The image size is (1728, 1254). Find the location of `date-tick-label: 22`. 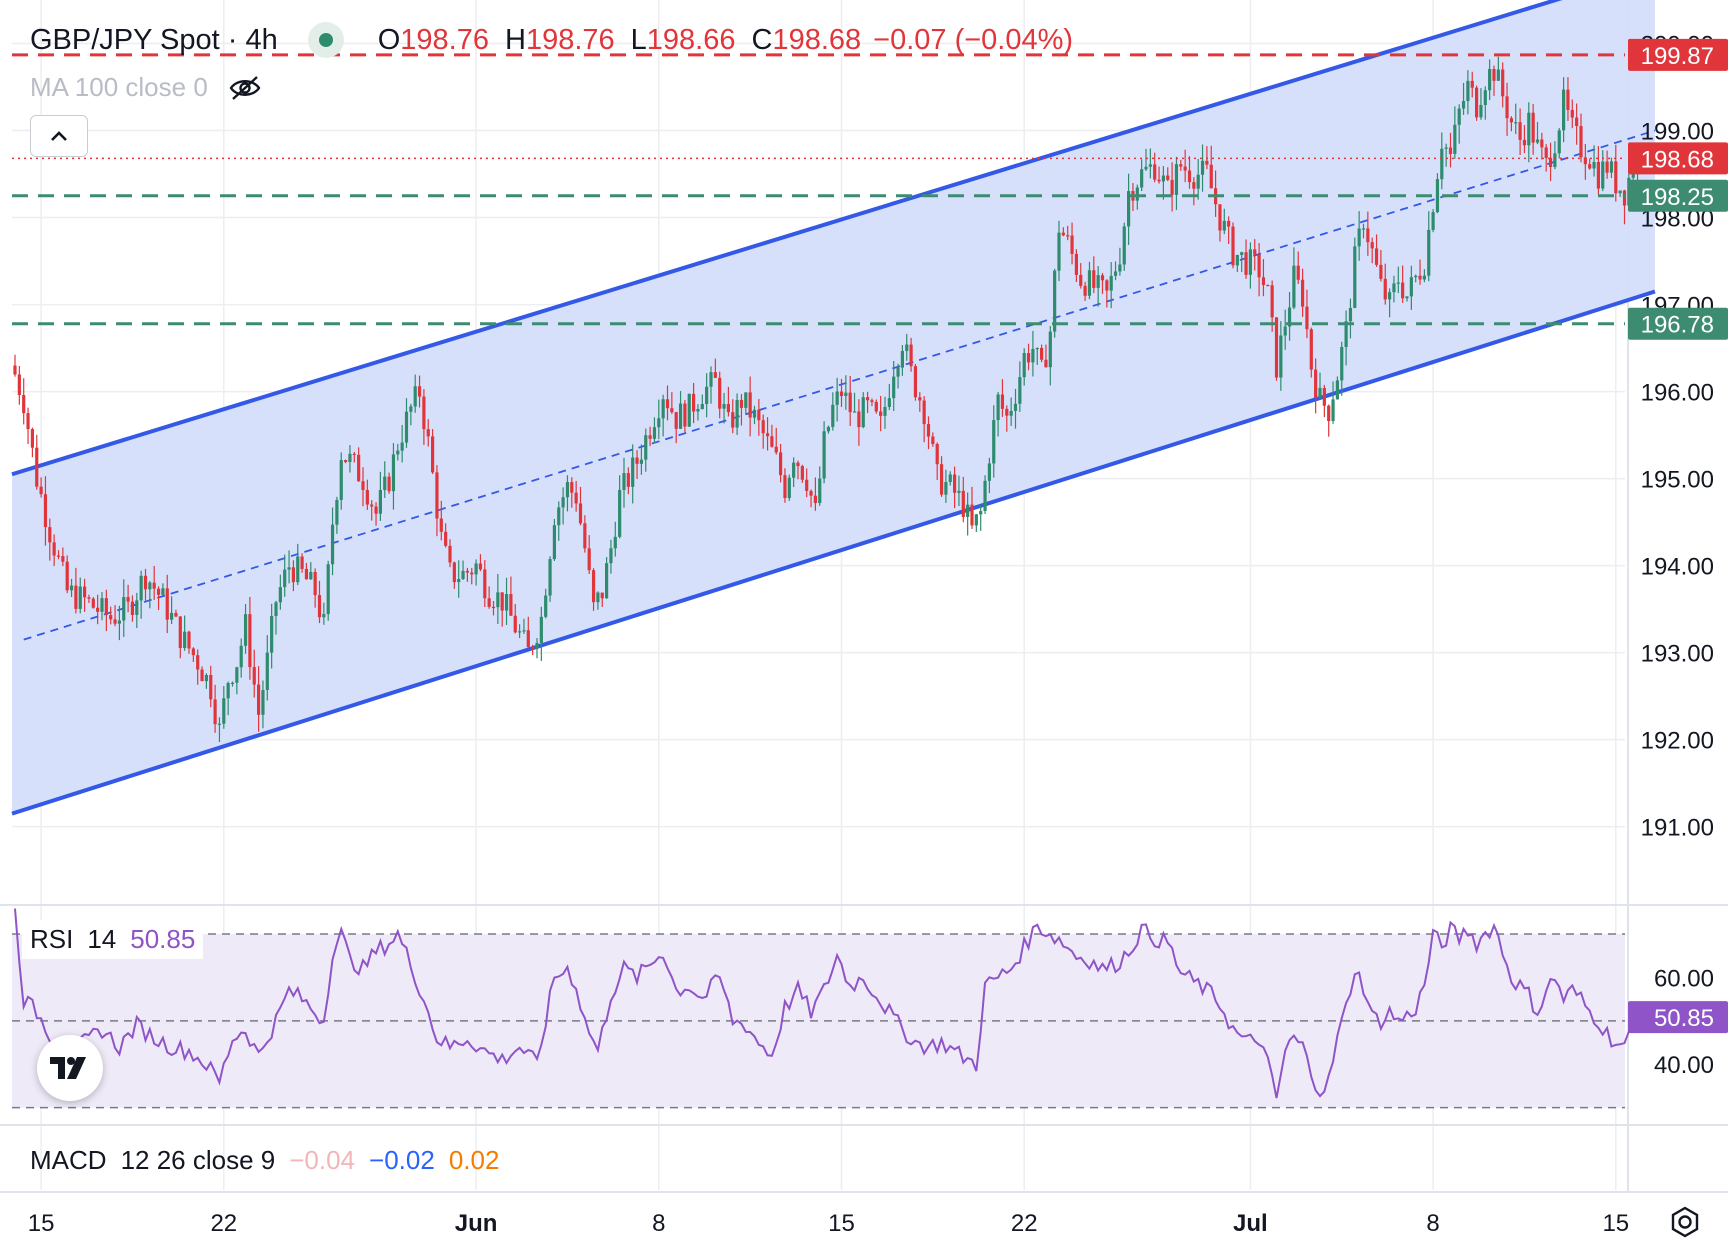

date-tick-label: 22 is located at coordinates (223, 1223).